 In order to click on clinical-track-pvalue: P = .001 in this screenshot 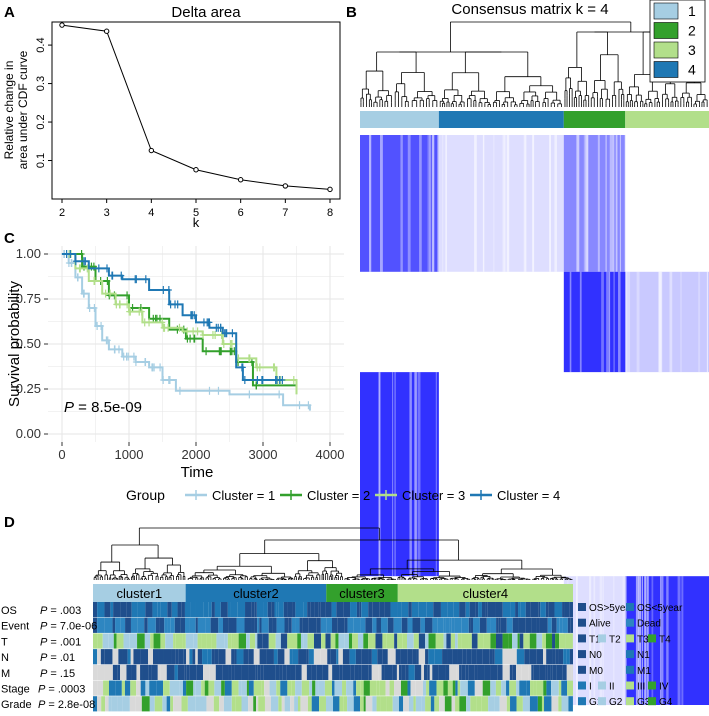, I will do `click(60, 642)`.